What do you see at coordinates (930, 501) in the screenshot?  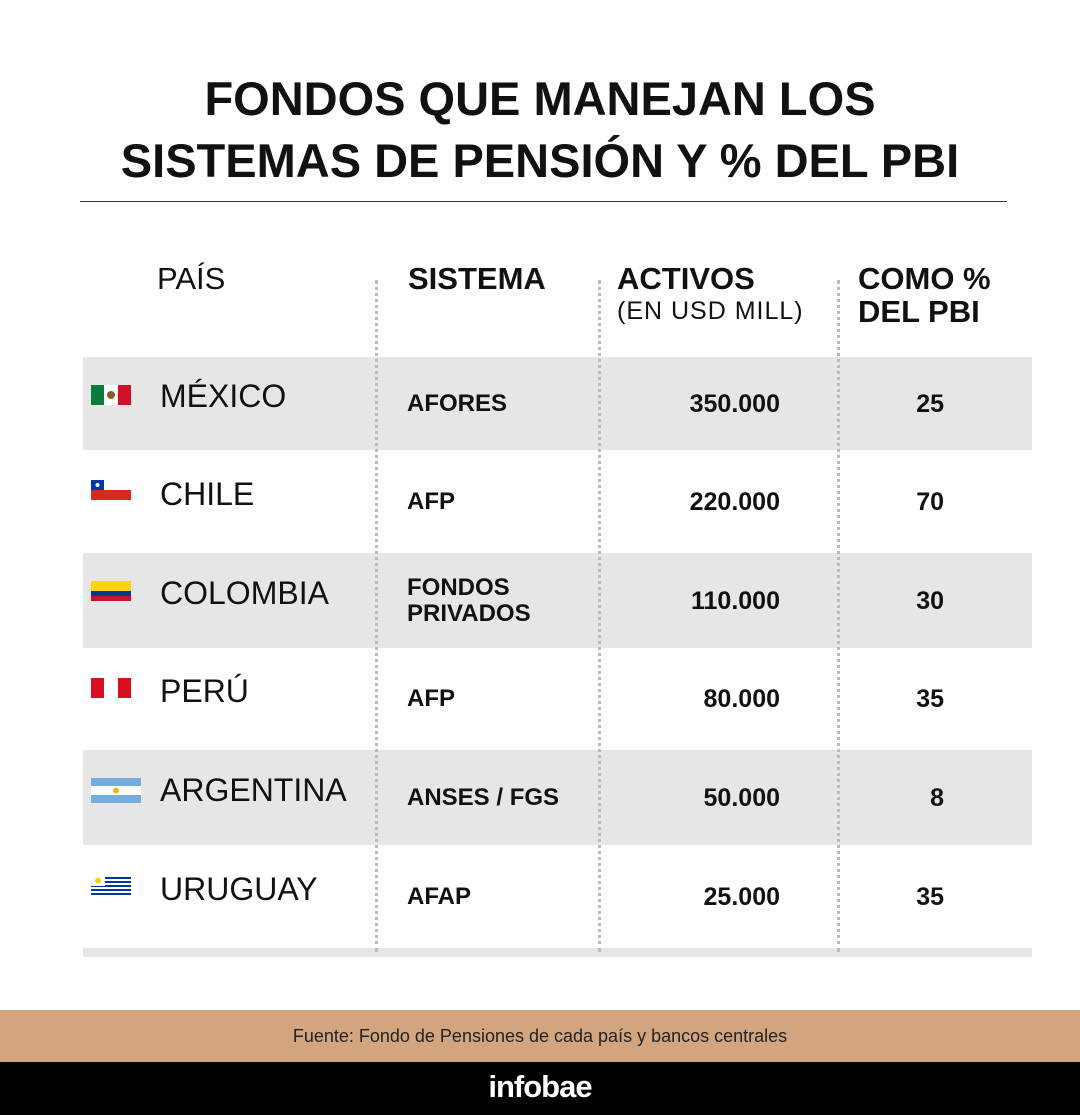 I see `gdp-share: 70` at bounding box center [930, 501].